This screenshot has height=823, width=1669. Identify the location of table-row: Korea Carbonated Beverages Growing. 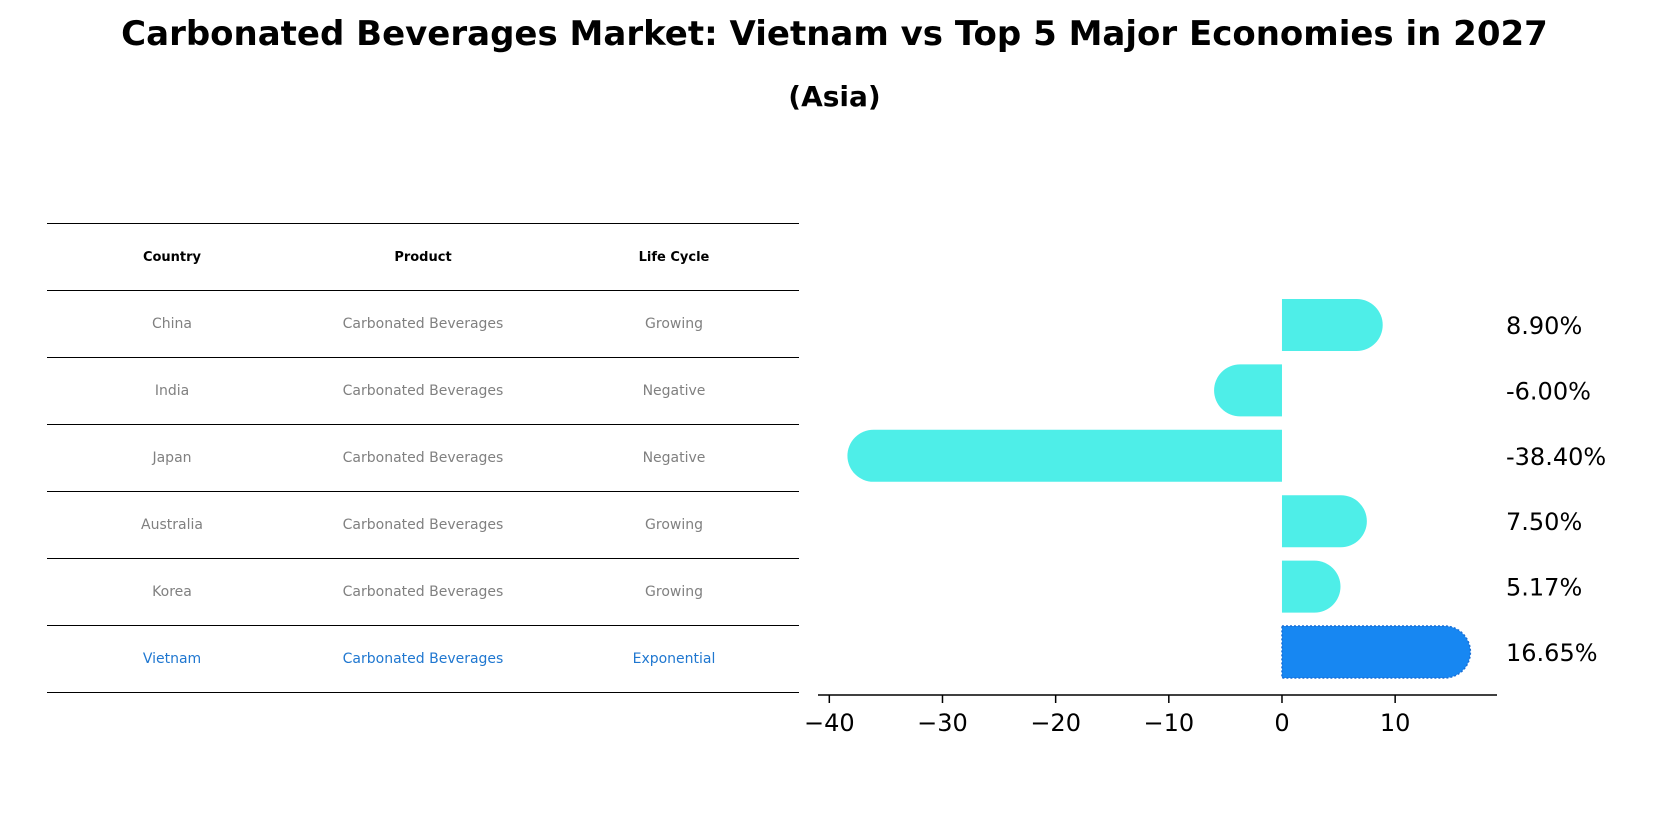
(423, 592).